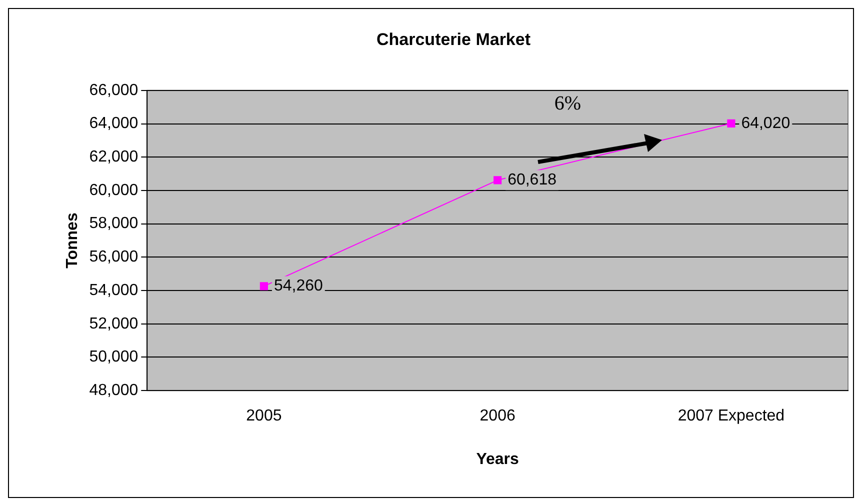 The height and width of the screenshot is (500, 856). What do you see at coordinates (113, 90) in the screenshot?
I see `y-tick-label: 66,000` at bounding box center [113, 90].